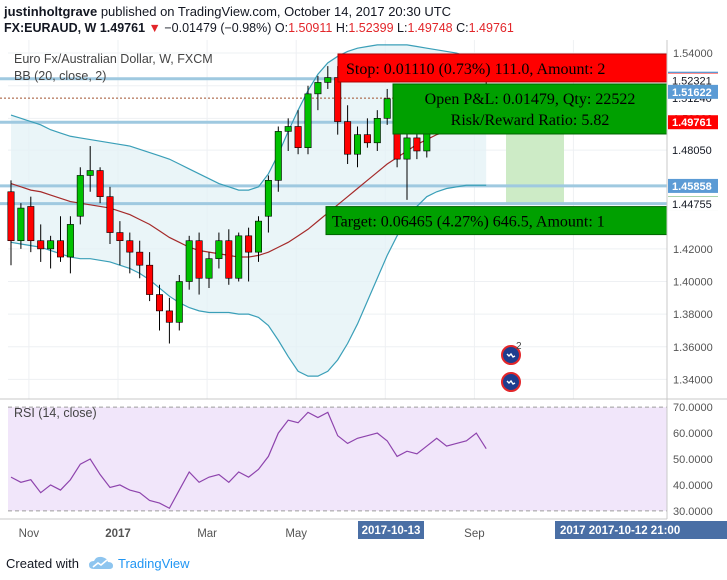 The width and height of the screenshot is (727, 580). What do you see at coordinates (342, 28) in the screenshot?
I see `high-label: H:` at bounding box center [342, 28].